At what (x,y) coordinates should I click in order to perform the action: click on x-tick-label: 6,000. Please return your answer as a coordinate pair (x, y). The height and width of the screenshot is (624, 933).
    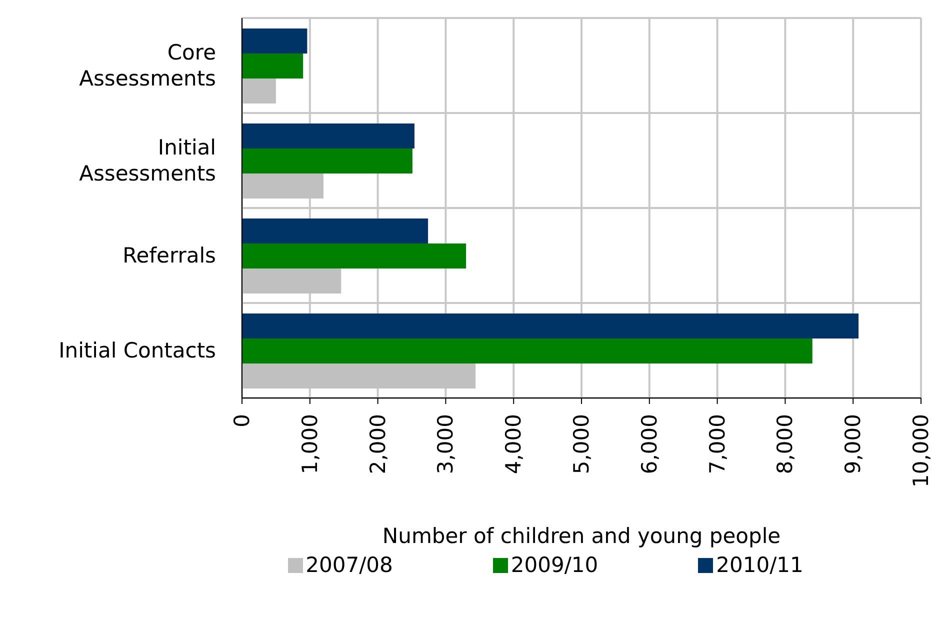
    Looking at the image, I should click on (649, 444).